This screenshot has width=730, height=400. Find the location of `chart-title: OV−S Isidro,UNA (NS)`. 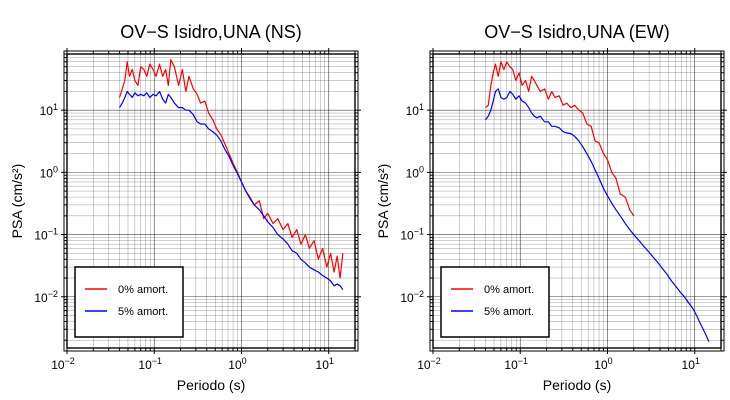

chart-title: OV−S Isidro,UNA (NS) is located at coordinates (211, 32).